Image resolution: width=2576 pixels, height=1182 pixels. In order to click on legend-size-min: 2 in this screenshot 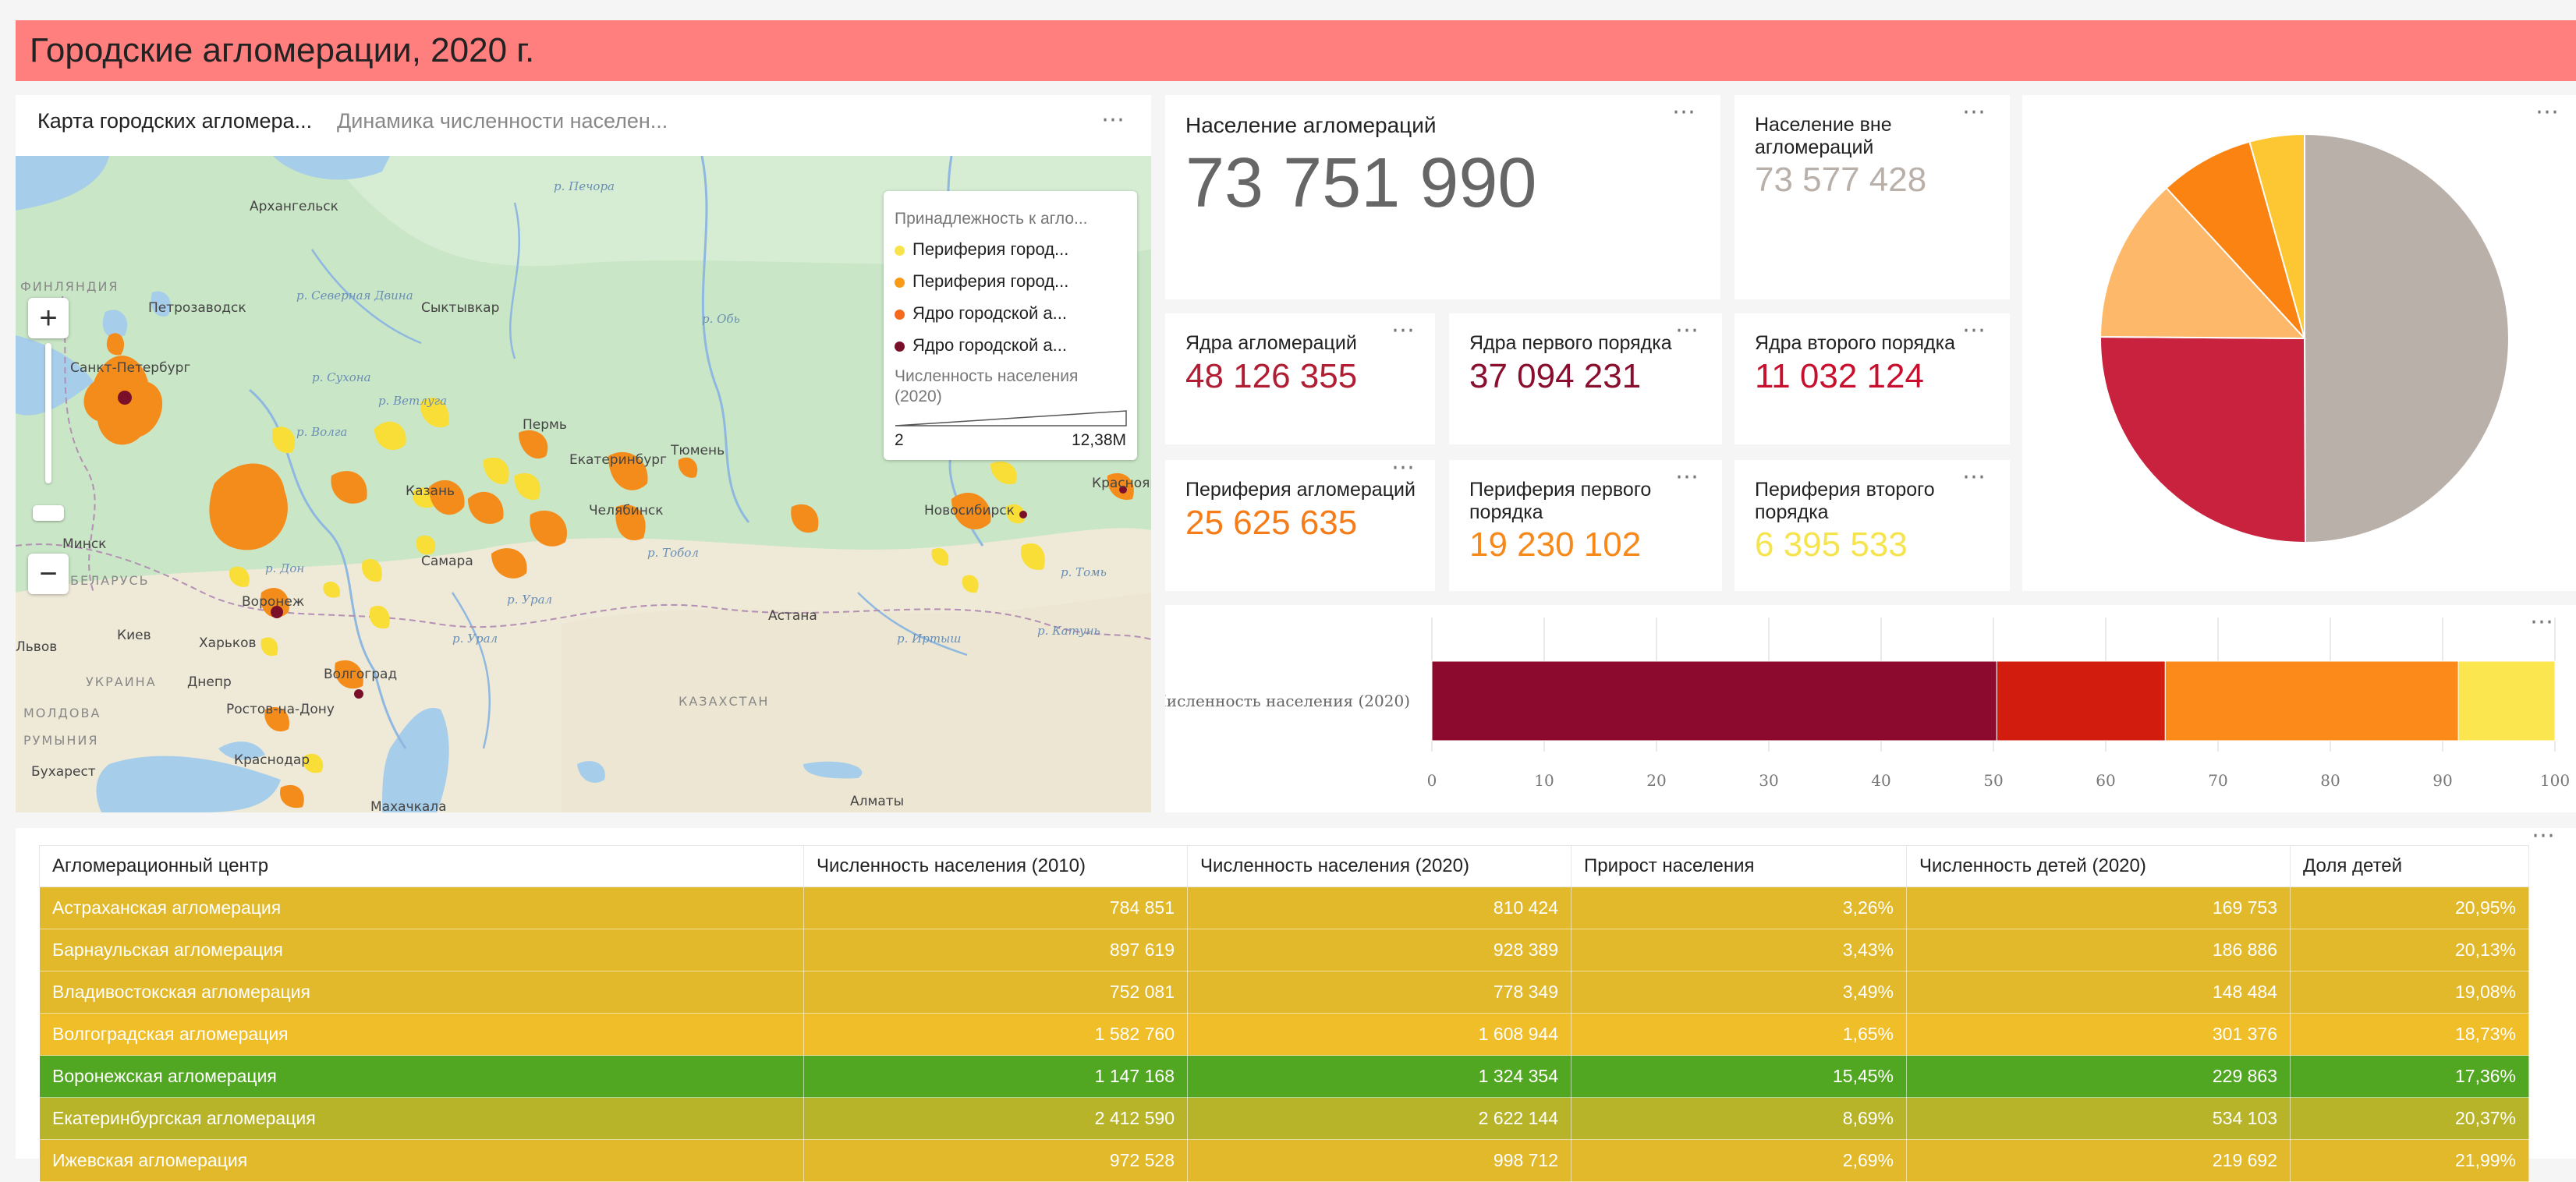, I will do `click(899, 440)`.